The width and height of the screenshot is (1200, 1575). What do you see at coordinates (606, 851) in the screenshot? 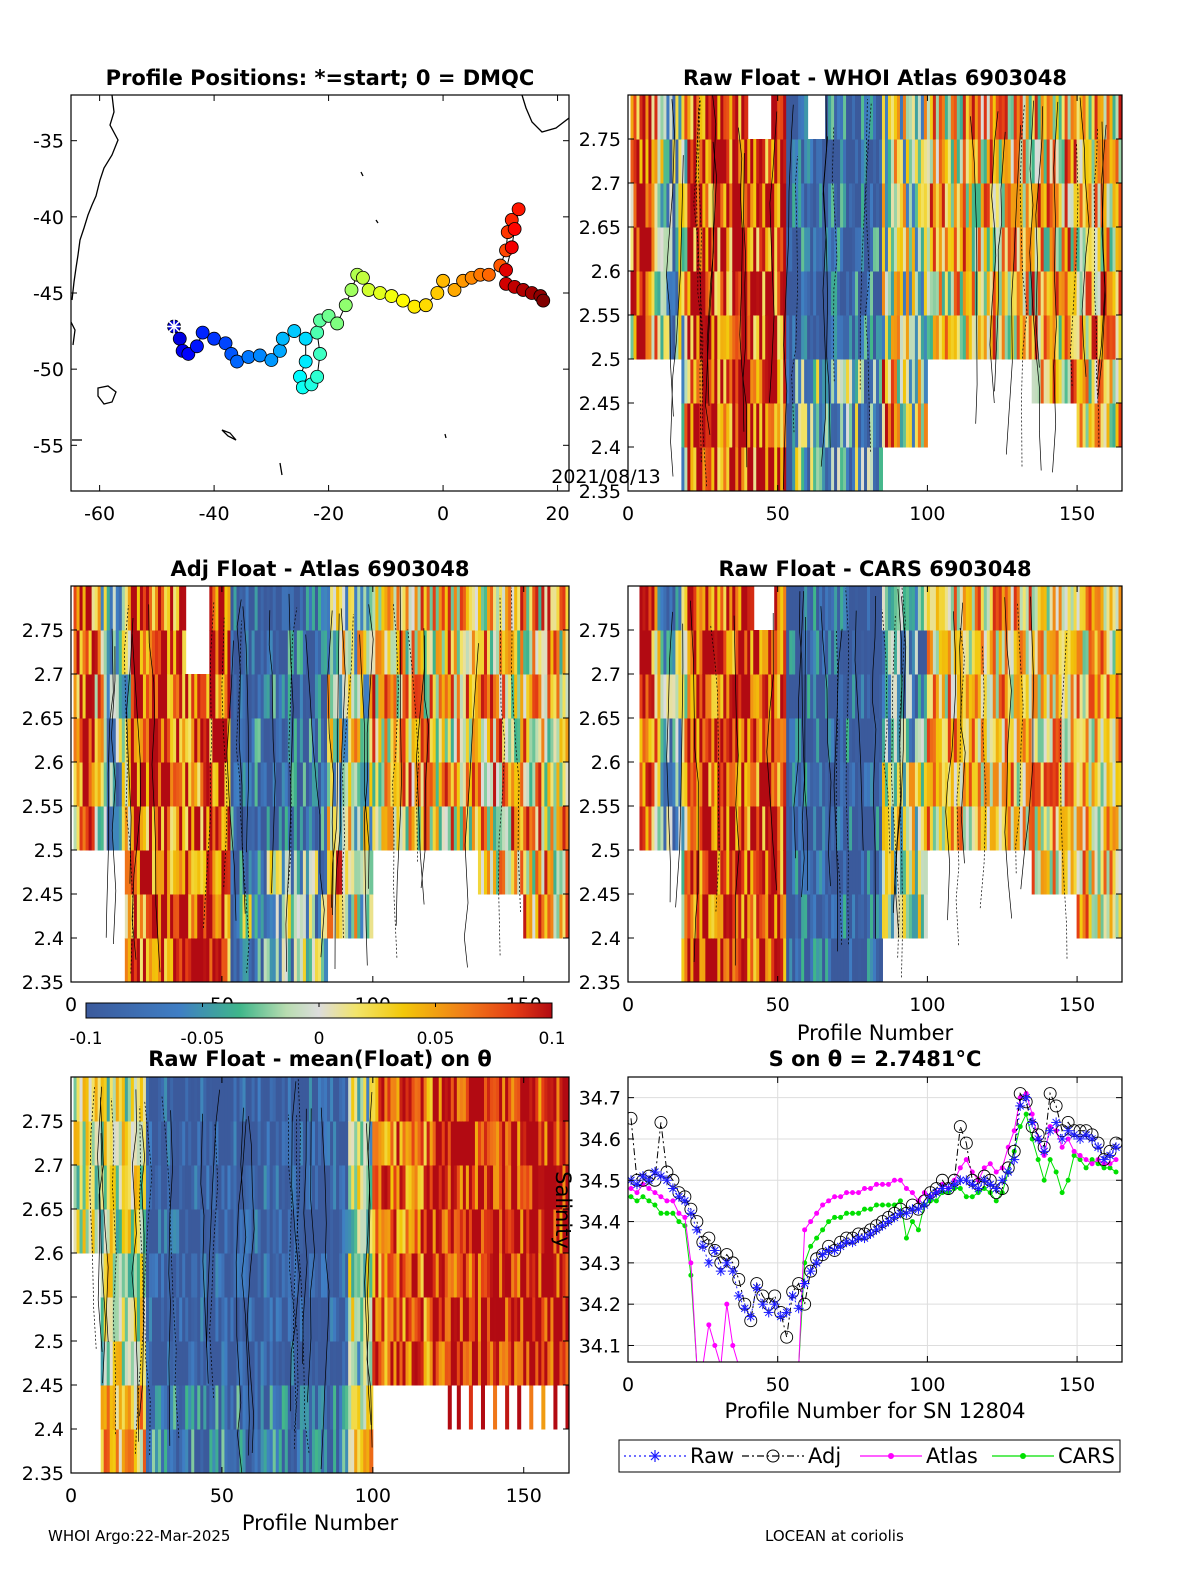
I see `y-tick-label: 2.5` at bounding box center [606, 851].